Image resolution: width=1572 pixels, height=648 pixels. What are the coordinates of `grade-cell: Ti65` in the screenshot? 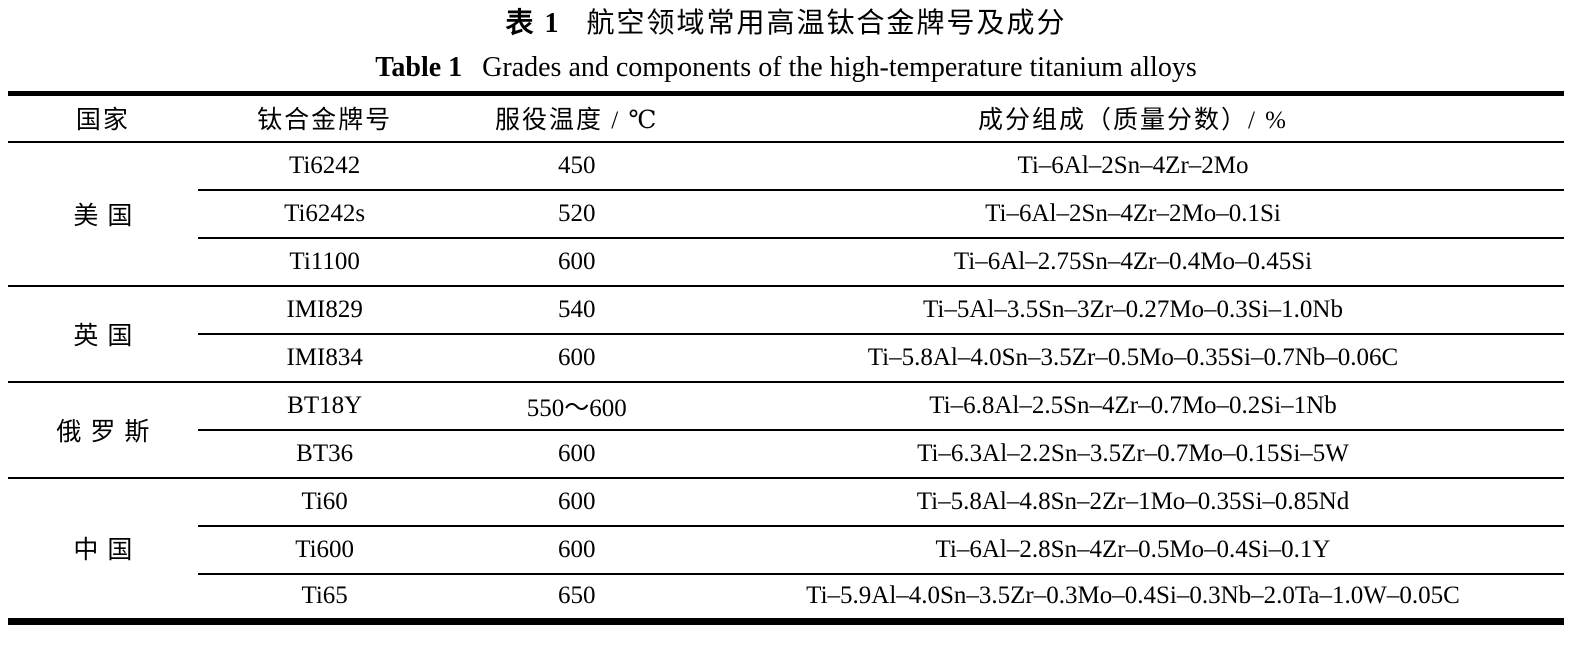 It's located at (324, 597).